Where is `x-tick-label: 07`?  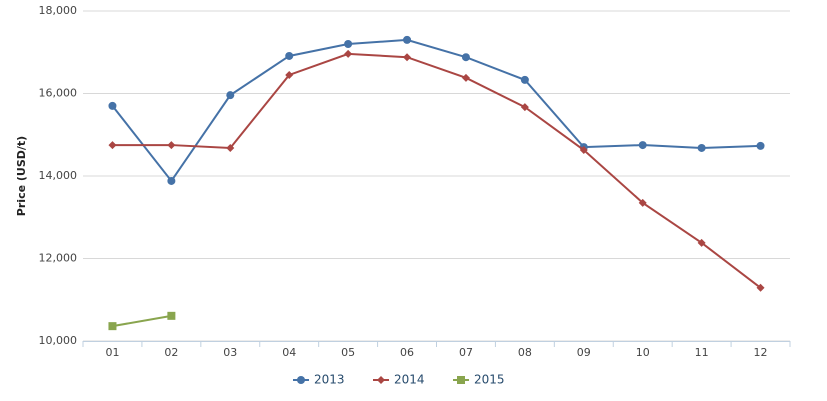 x-tick-label: 07 is located at coordinates (466, 352).